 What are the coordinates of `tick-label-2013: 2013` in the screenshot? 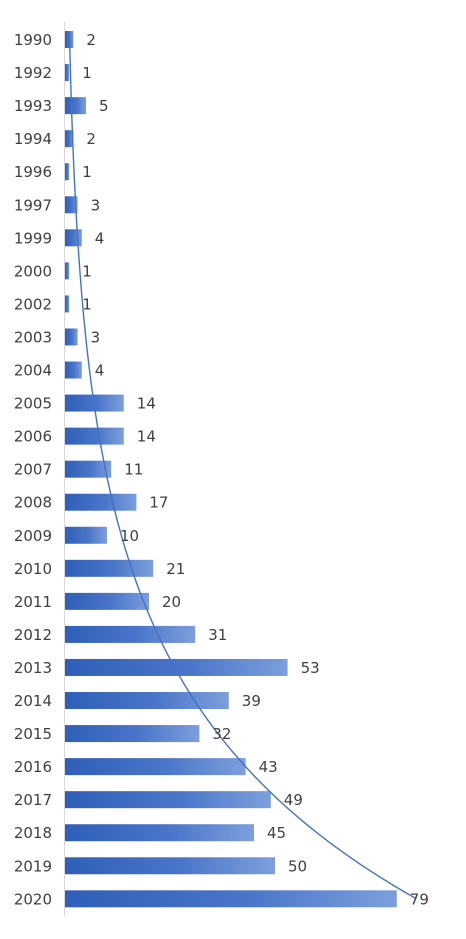 It's located at (33, 668).